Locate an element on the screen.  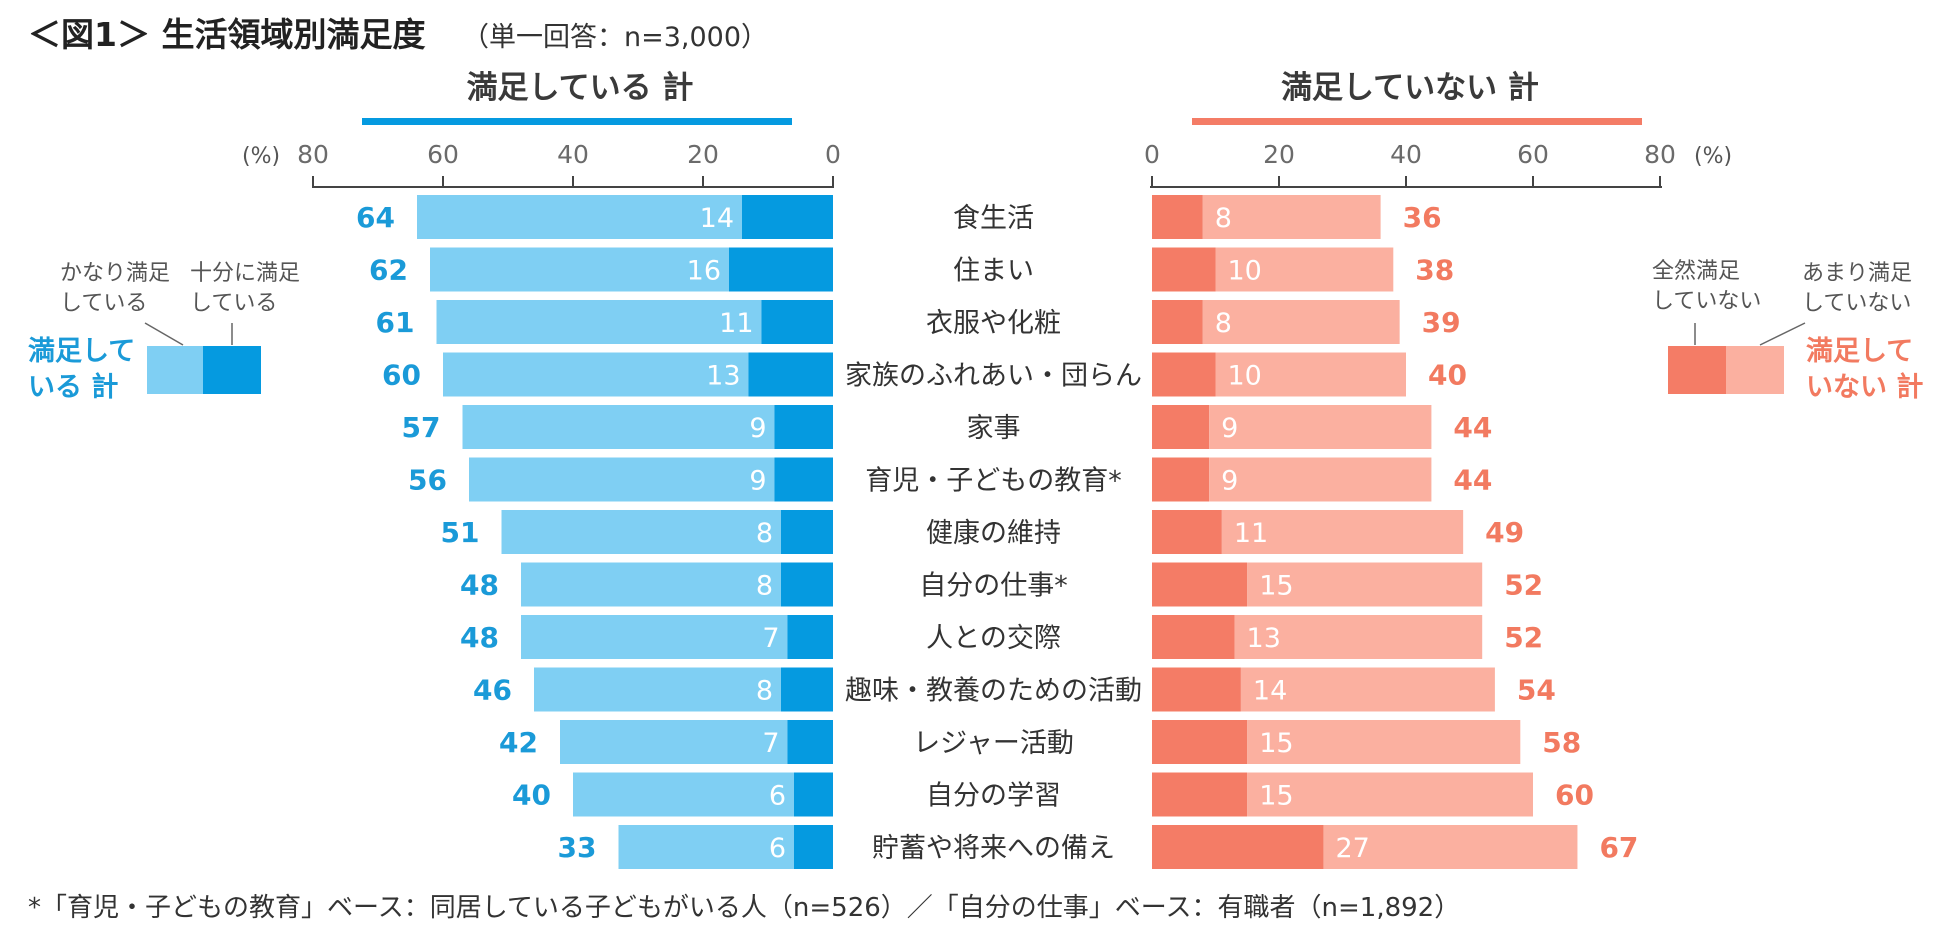
bar-left-total-label: 60 is located at coordinates (401, 375).